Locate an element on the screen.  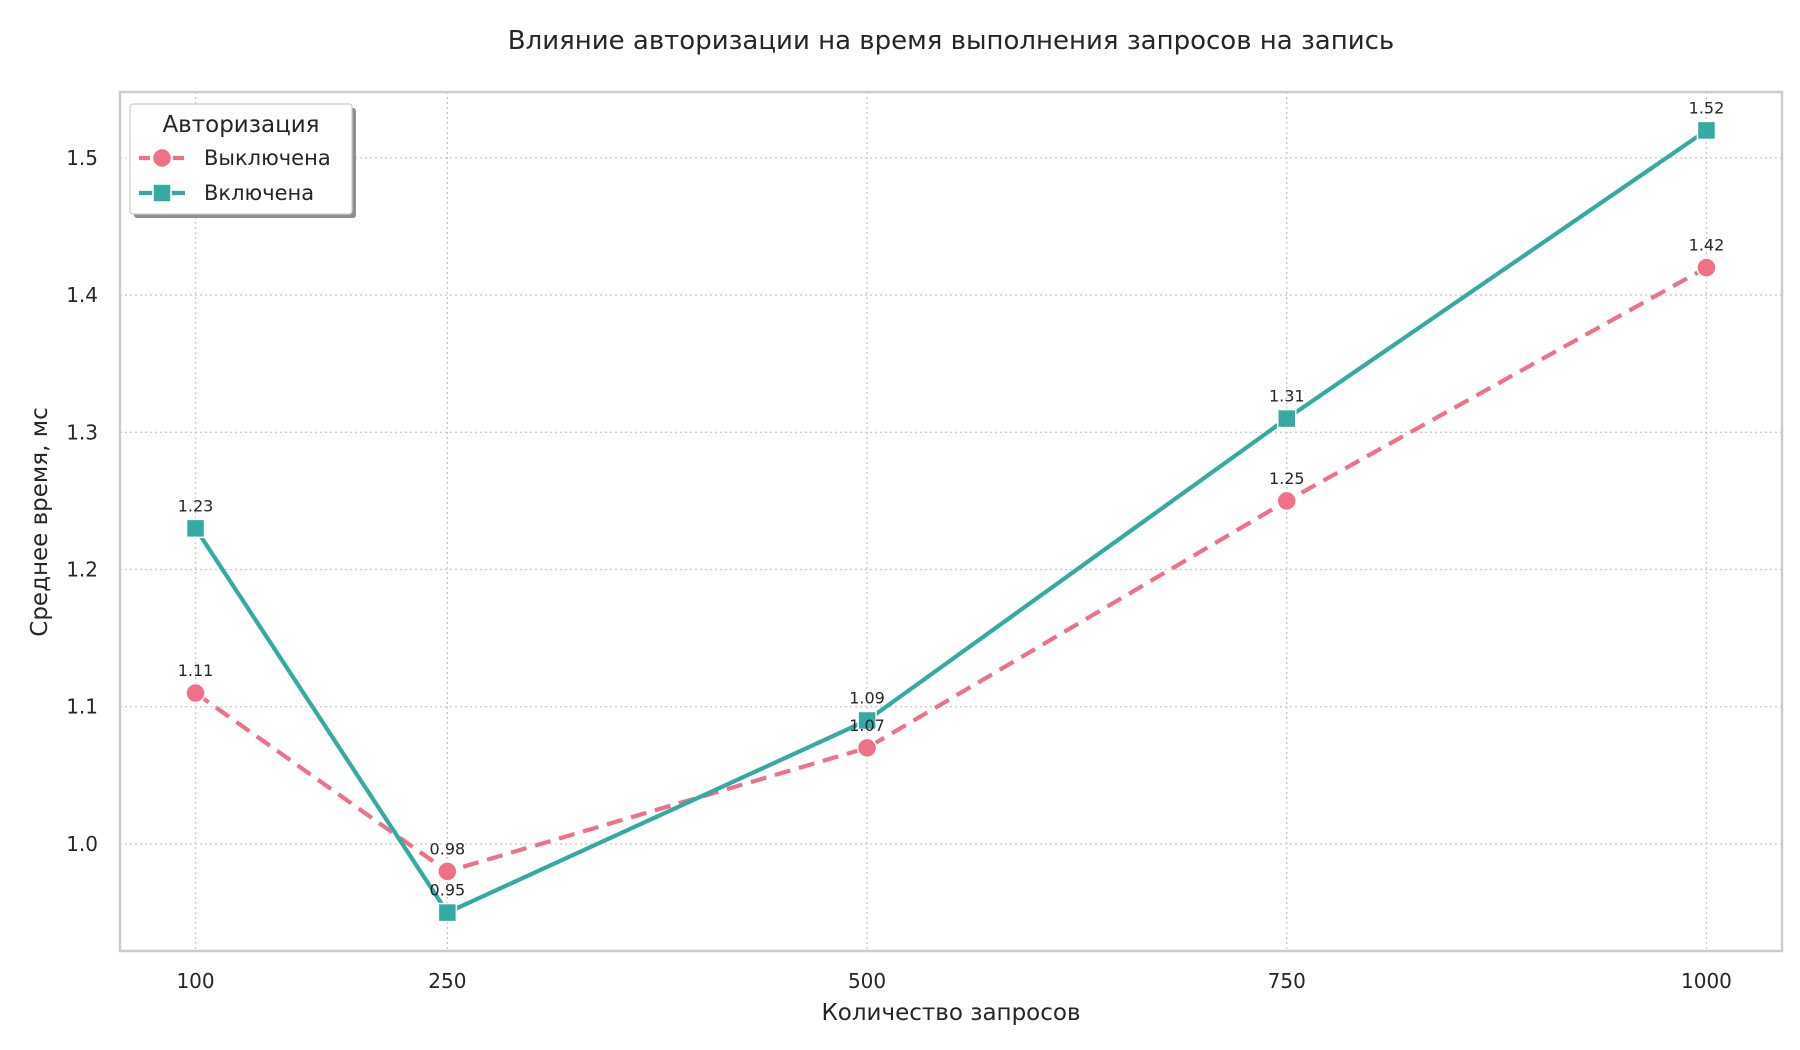
legend-title: Авторизация is located at coordinates (240, 125).